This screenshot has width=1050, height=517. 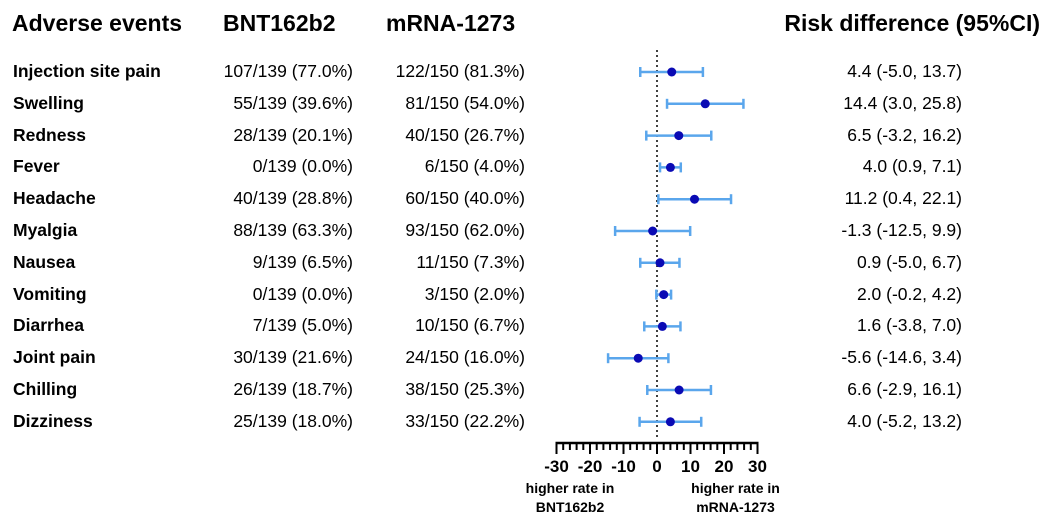 What do you see at coordinates (735, 488) in the screenshot?
I see `axis-note-right-line1: higher rate in` at bounding box center [735, 488].